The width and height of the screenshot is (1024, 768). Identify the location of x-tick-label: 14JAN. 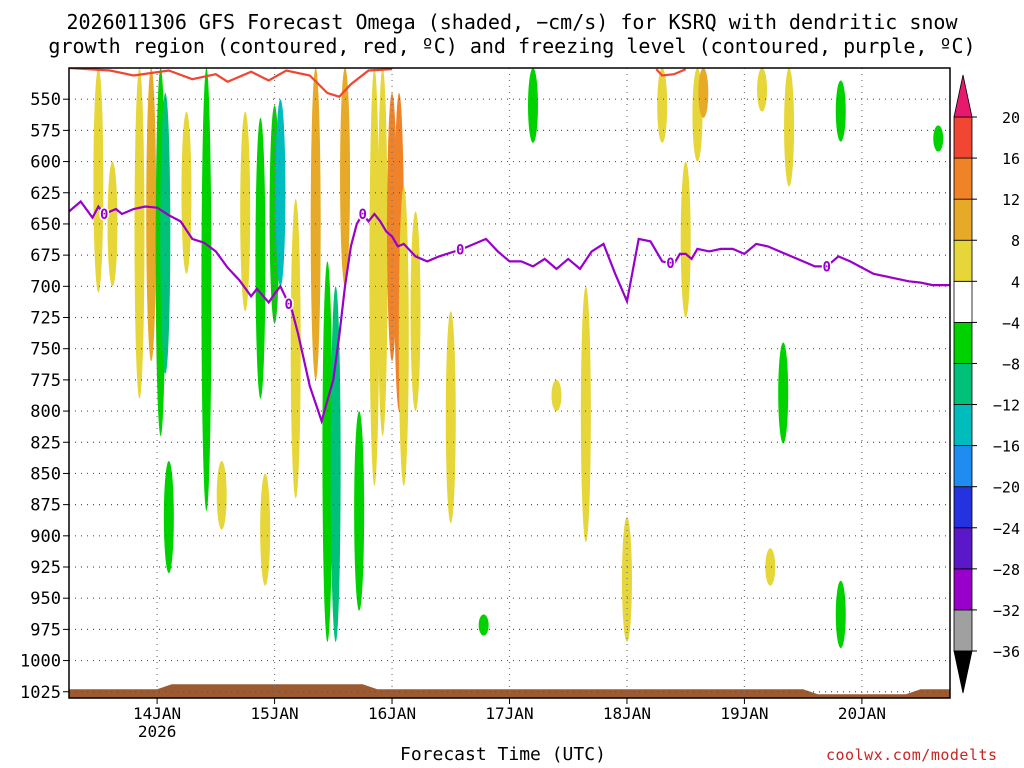
(157, 713).